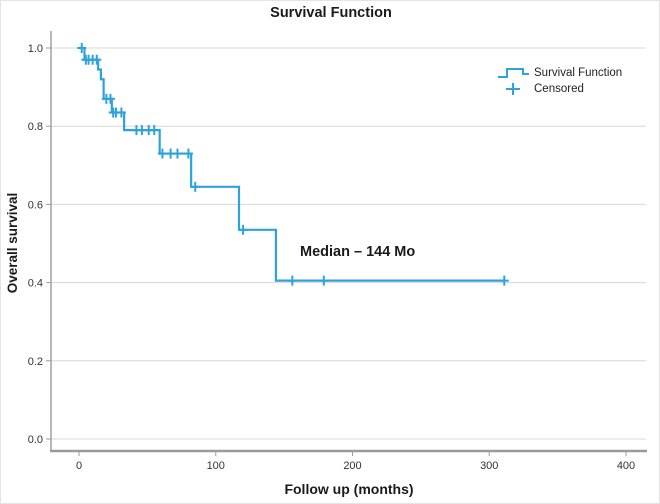 This screenshot has height=504, width=660. What do you see at coordinates (79, 466) in the screenshot?
I see `x-tick-label: 0` at bounding box center [79, 466].